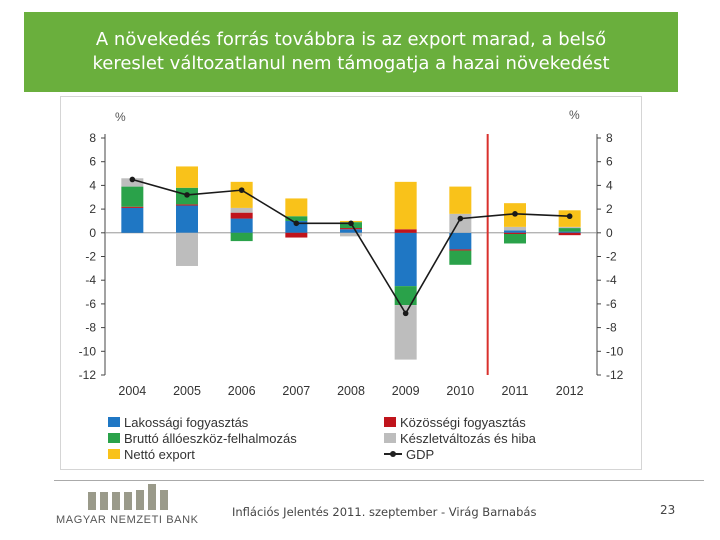 This screenshot has width=720, height=540. What do you see at coordinates (127, 520) in the screenshot?
I see `logo-text: MAGYAR NEMZETI BANK` at bounding box center [127, 520].